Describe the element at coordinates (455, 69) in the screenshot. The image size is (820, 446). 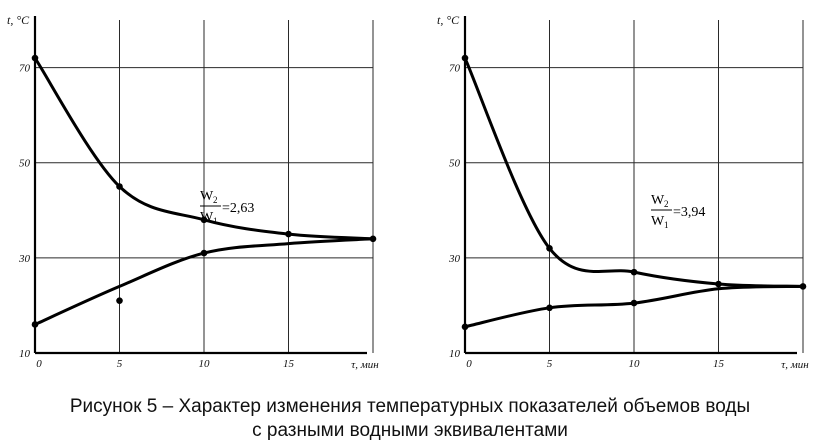
I see `chart-2-y-tick-3: 70` at that location.